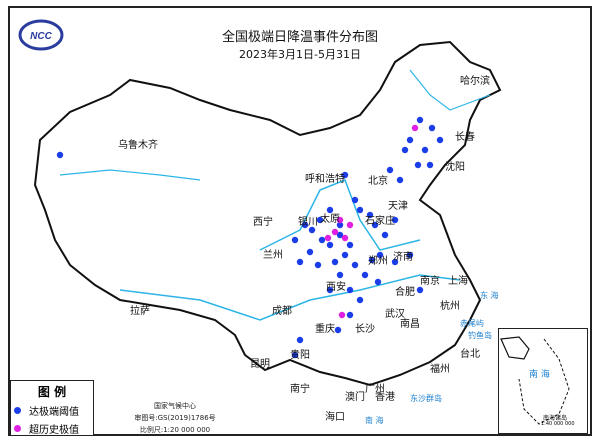 The width and height of the screenshot is (600, 444). Describe the element at coordinates (355, 397) in the screenshot. I see `city-label: 澳门` at that location.